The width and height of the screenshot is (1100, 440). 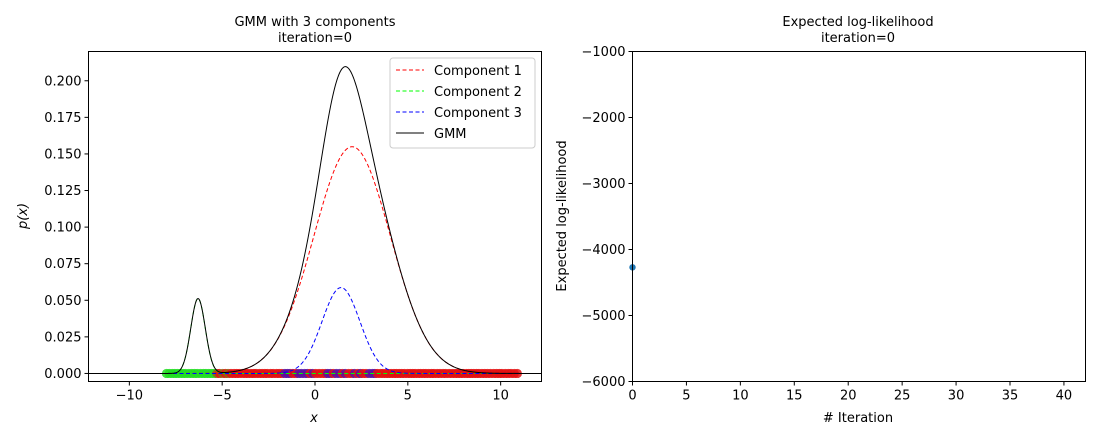 I want to click on legend-label: GMM, so click(x=450, y=134).